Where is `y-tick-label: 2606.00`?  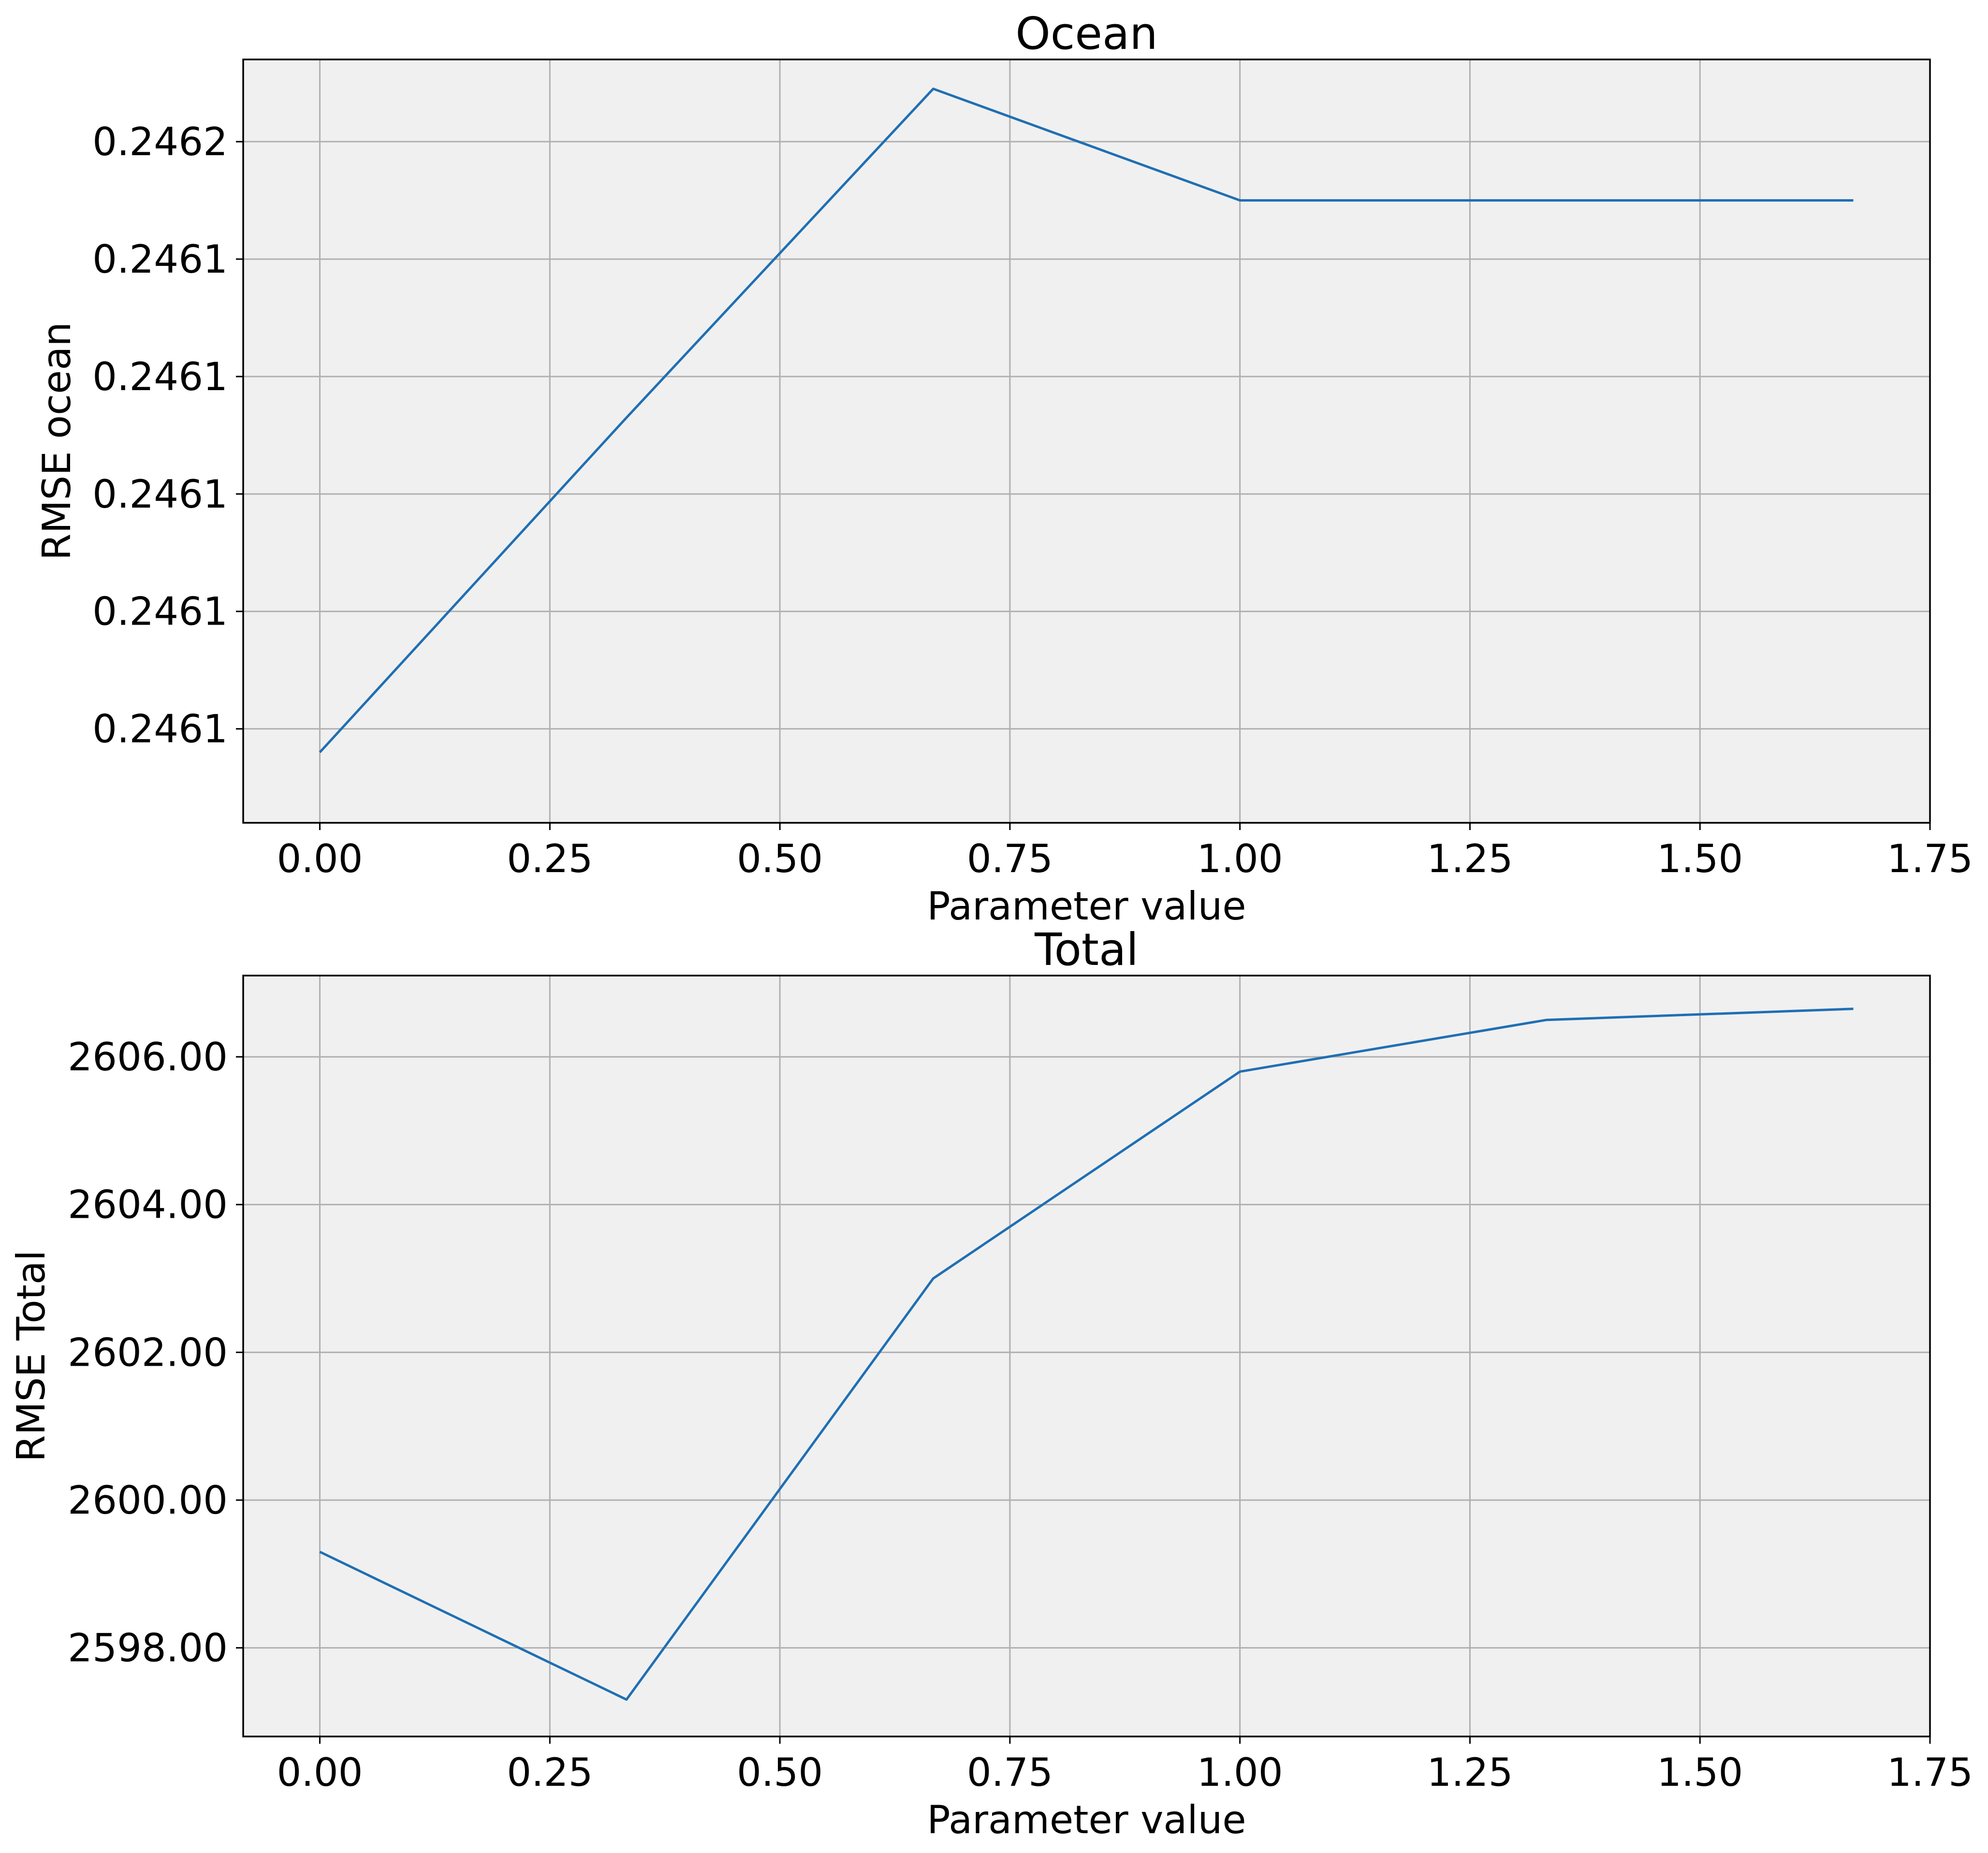 y-tick-label: 2606.00 is located at coordinates (148, 1057).